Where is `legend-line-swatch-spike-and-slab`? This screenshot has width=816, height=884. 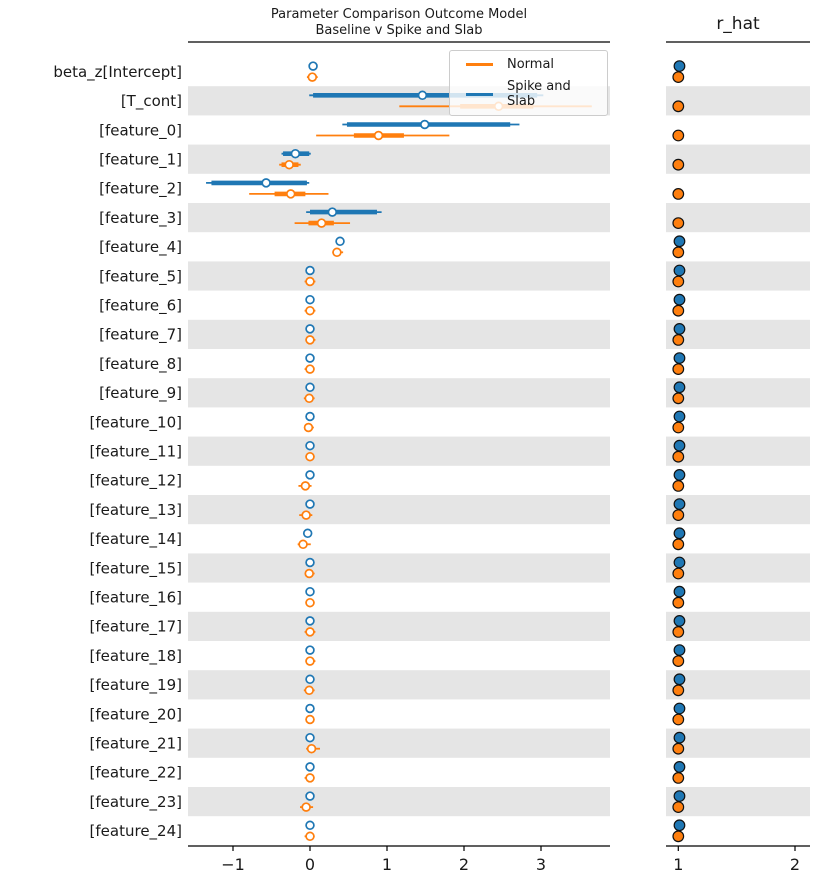 legend-line-swatch-spike-and-slab is located at coordinates (479, 94).